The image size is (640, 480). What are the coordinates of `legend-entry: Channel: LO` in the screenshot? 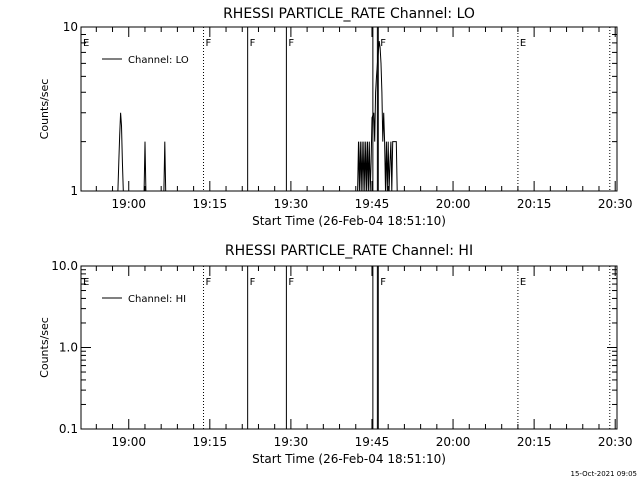 It's located at (158, 60).